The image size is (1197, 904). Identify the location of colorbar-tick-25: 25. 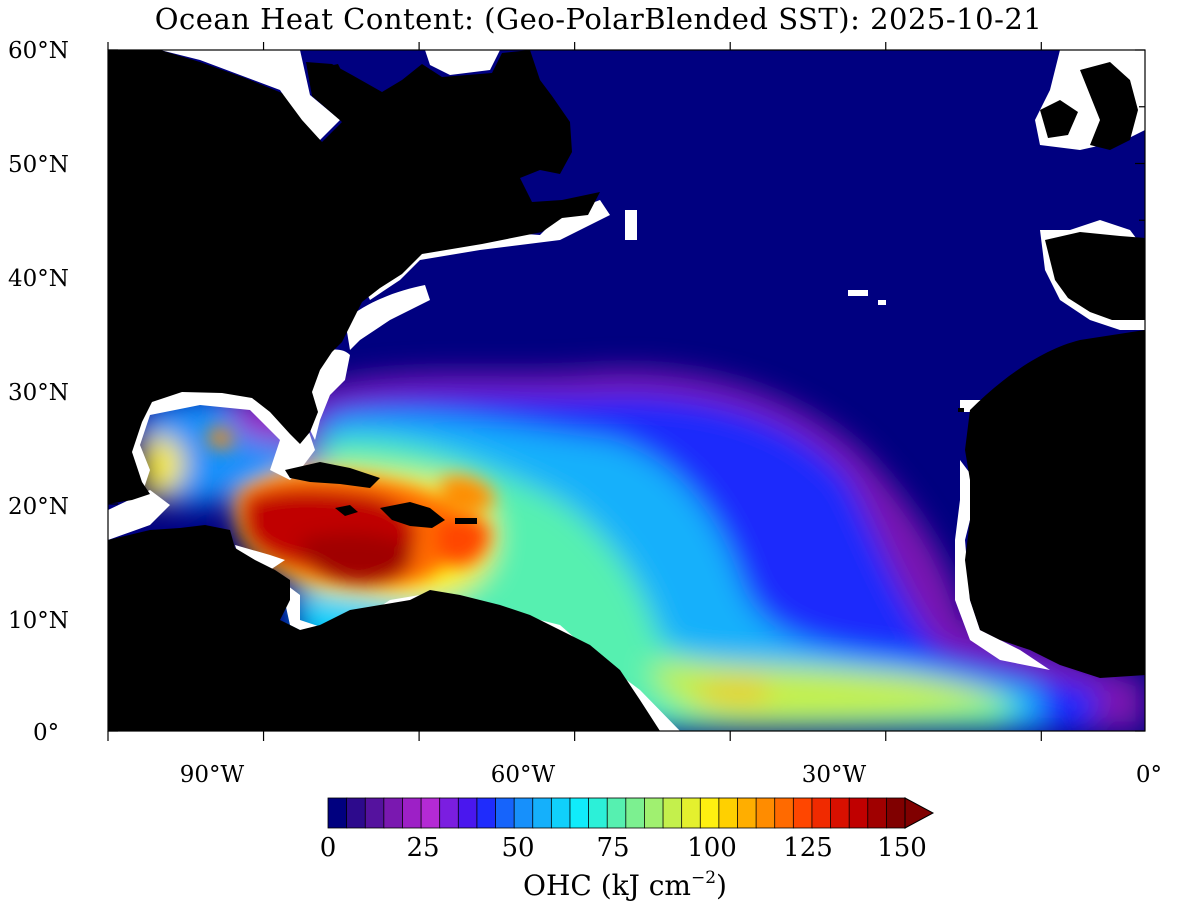
(422, 848).